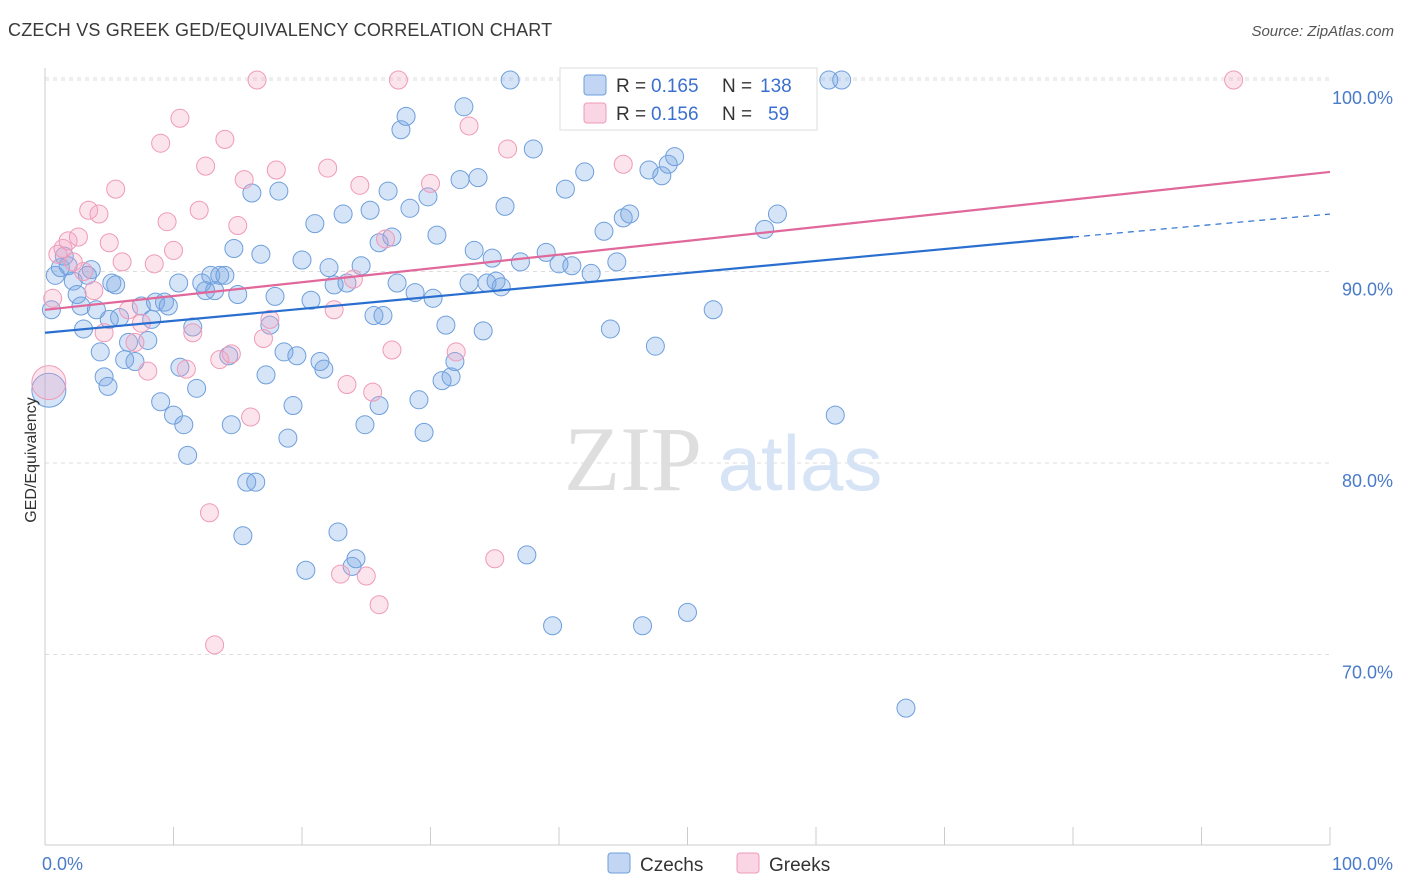 The image size is (1406, 892). What do you see at coordinates (671, 865) in the screenshot?
I see `czechs-legend-label: Czechs` at bounding box center [671, 865].